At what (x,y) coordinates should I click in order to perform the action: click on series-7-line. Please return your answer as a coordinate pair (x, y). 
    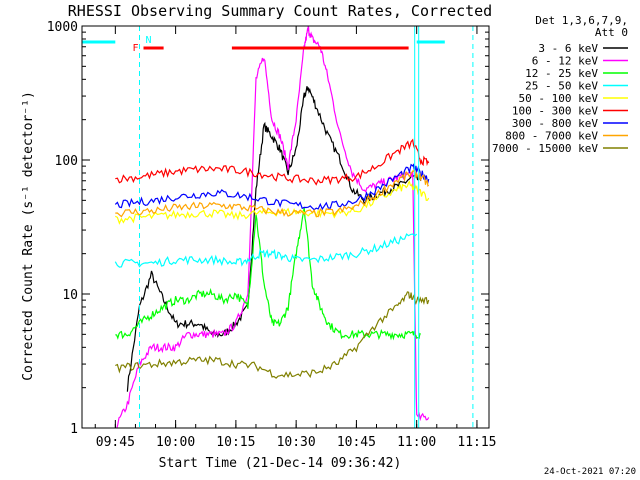
    Looking at the image, I should click on (272, 187).